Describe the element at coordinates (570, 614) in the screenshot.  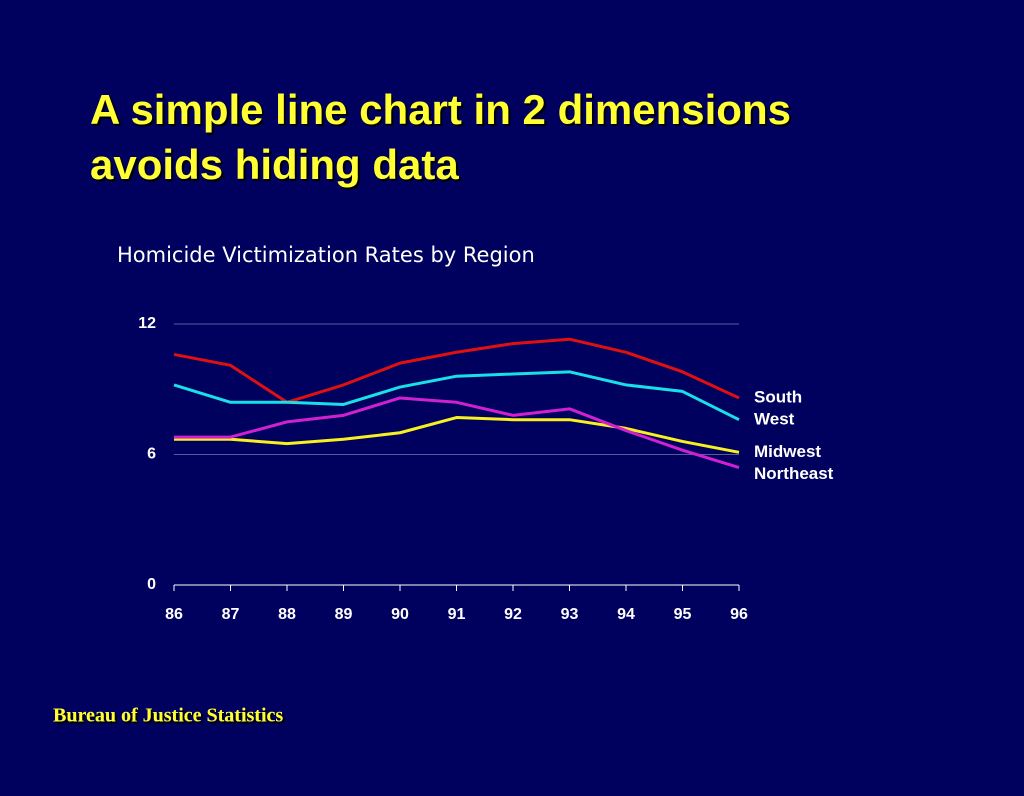
I see `x-tick-label: 93` at that location.